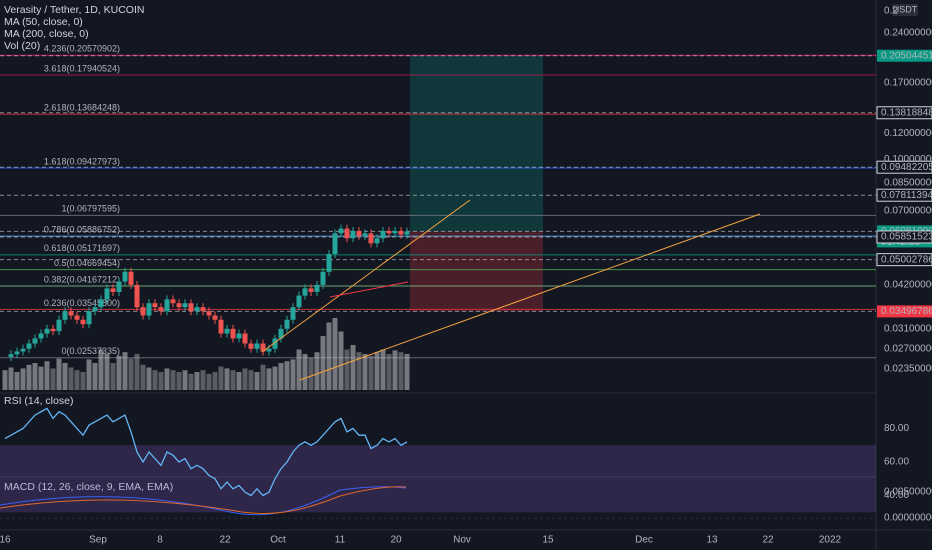  Describe the element at coordinates (908, 348) in the screenshot. I see `price-tick-label: 0.02700000` at that location.